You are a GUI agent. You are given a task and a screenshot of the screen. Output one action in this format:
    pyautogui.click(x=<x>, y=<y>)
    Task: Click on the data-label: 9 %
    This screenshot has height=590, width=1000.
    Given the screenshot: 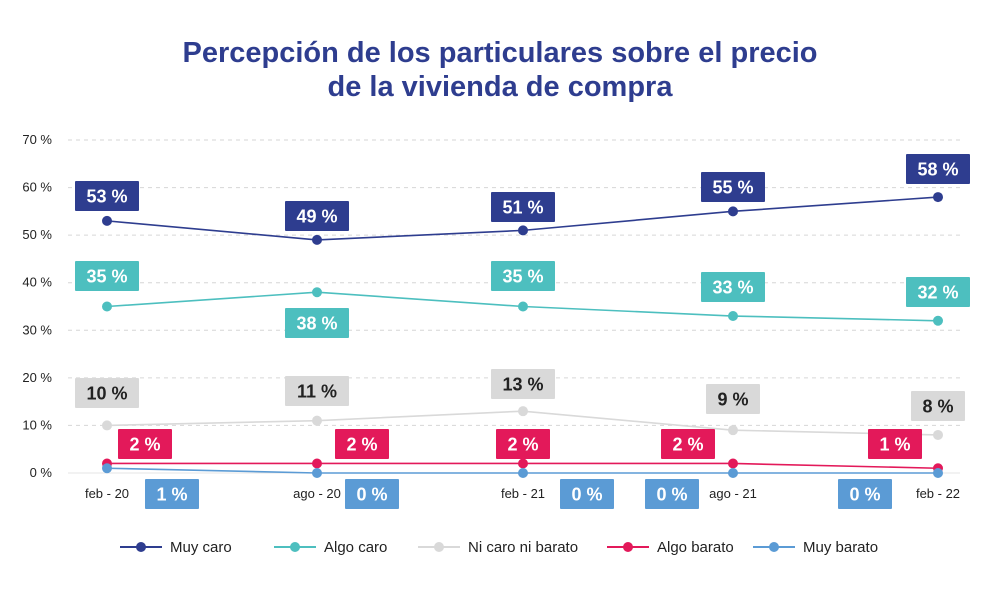 What is the action you would take?
    pyautogui.click(x=732, y=400)
    